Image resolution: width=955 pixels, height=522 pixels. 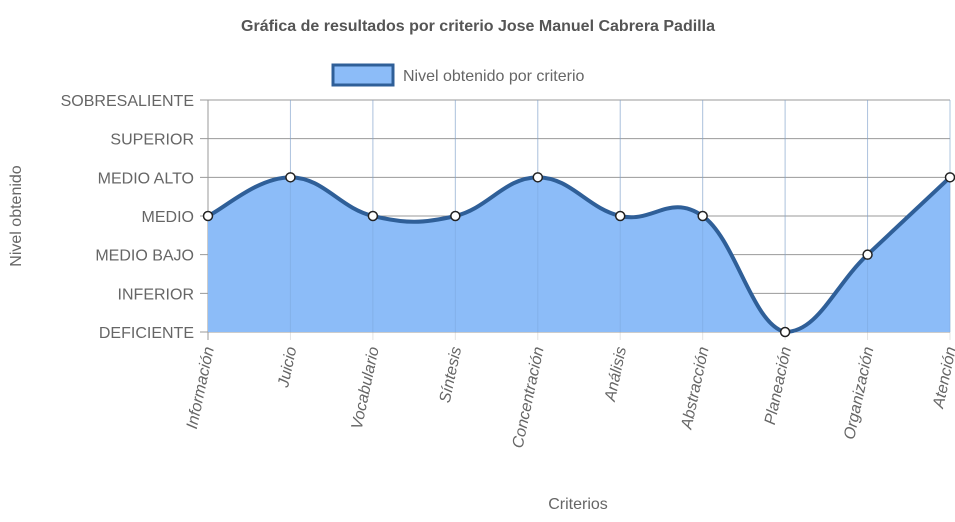 I want to click on x-axis-title: Criterios, so click(x=578, y=504).